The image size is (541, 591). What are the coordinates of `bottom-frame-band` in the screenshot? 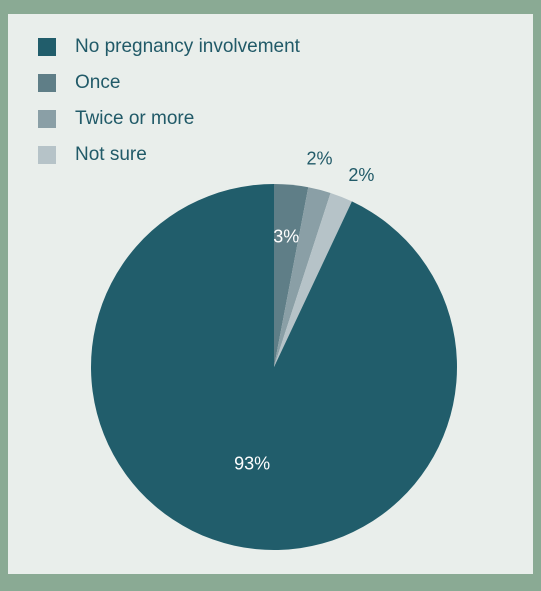 It's located at (270, 582).